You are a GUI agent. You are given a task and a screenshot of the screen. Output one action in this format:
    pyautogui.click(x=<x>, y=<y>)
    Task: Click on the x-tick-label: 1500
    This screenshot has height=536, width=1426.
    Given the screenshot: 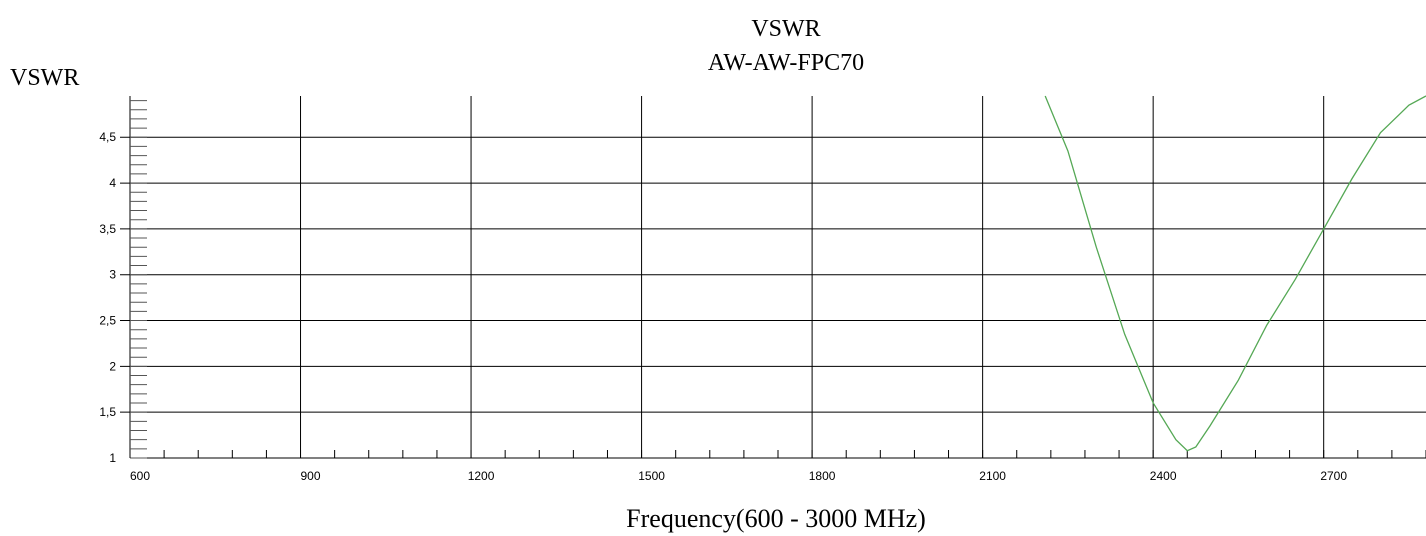 What is the action you would take?
    pyautogui.click(x=651, y=476)
    